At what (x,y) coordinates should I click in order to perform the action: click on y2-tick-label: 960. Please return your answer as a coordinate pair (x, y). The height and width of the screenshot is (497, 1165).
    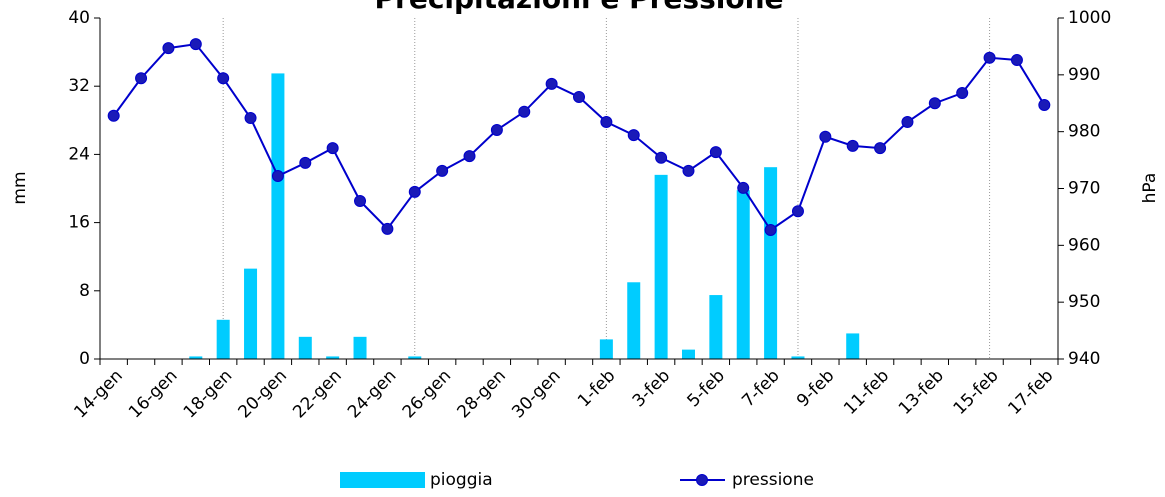
    Looking at the image, I should click on (1084, 245).